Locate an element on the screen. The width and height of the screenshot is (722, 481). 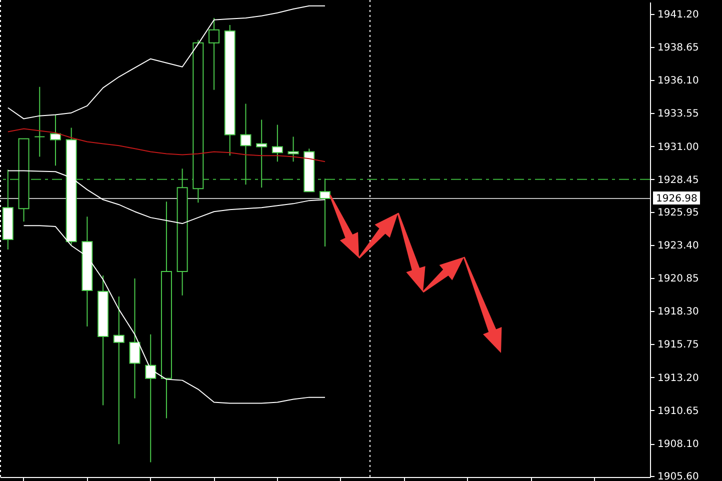
y-tick-label: 1941.20 is located at coordinates (678, 14).